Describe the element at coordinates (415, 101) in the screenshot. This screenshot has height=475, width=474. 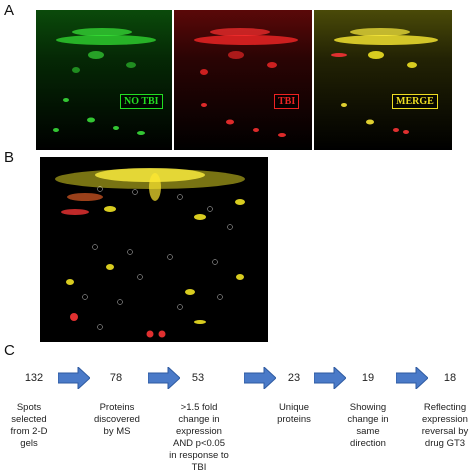
I see `gel-label-merge: MERGE` at that location.